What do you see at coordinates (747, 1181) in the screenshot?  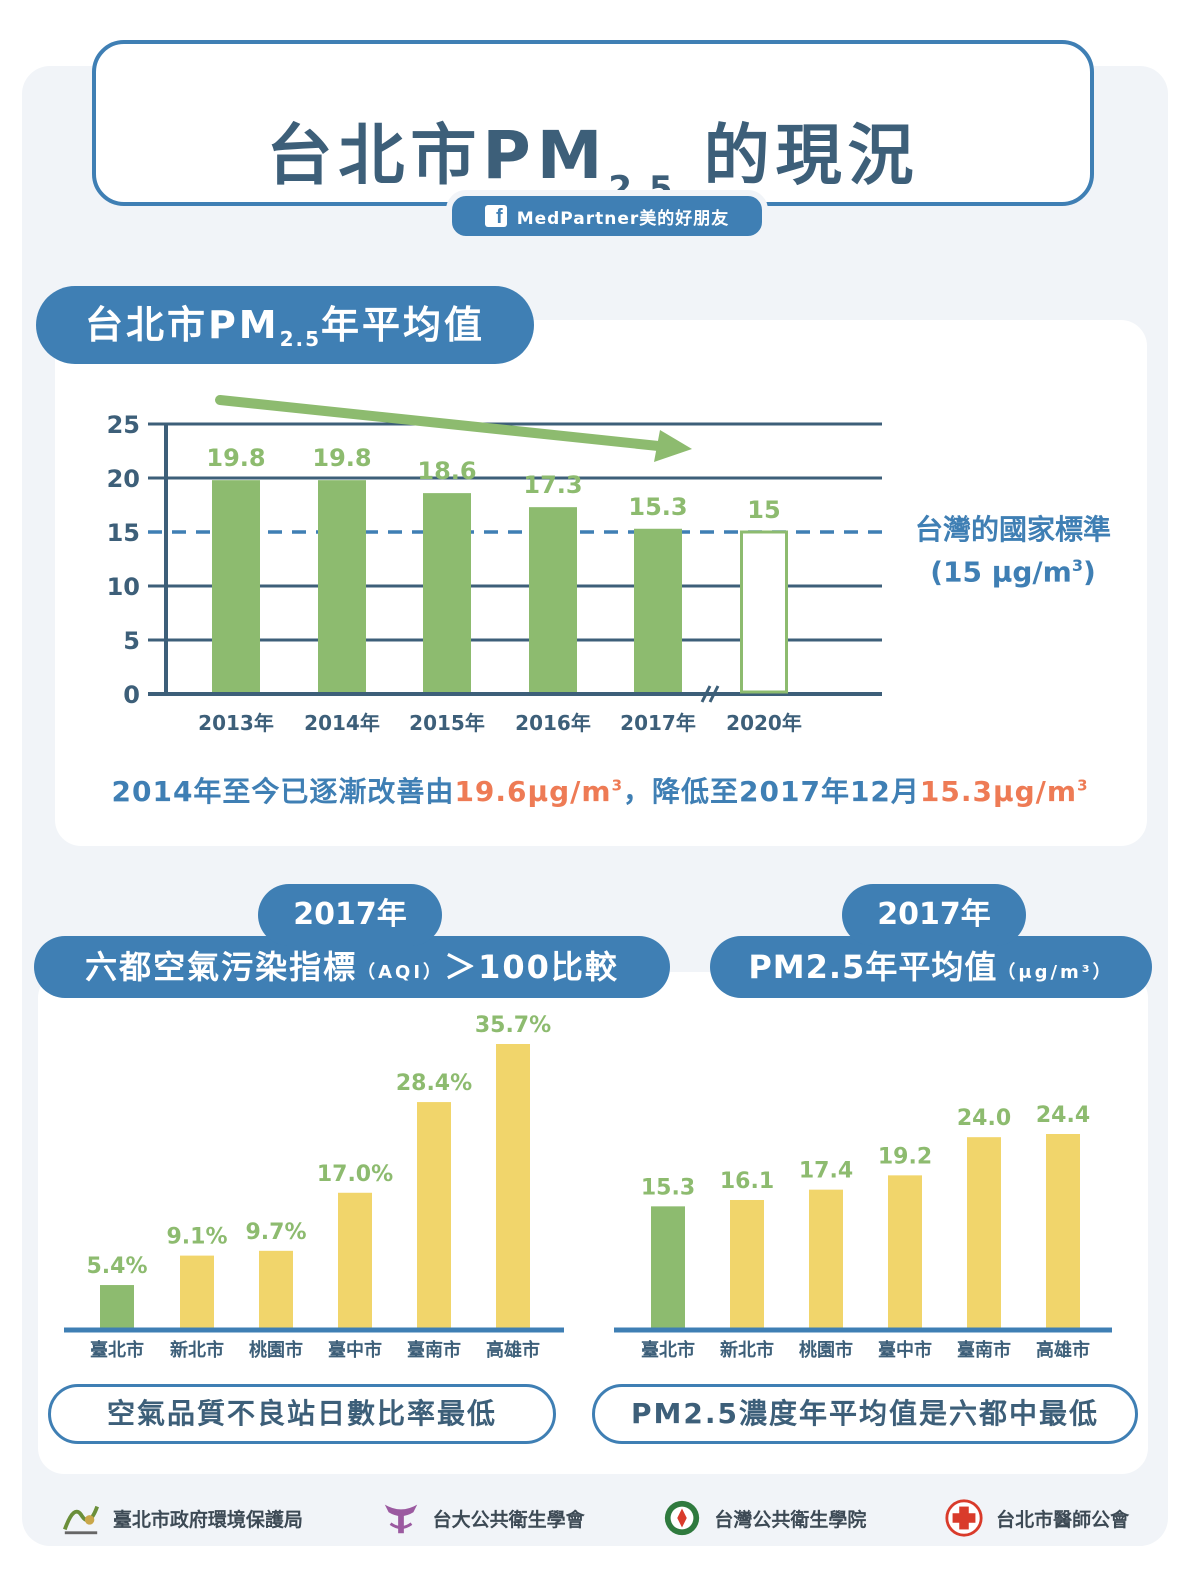 I see `bar-value-label: 16.1` at bounding box center [747, 1181].